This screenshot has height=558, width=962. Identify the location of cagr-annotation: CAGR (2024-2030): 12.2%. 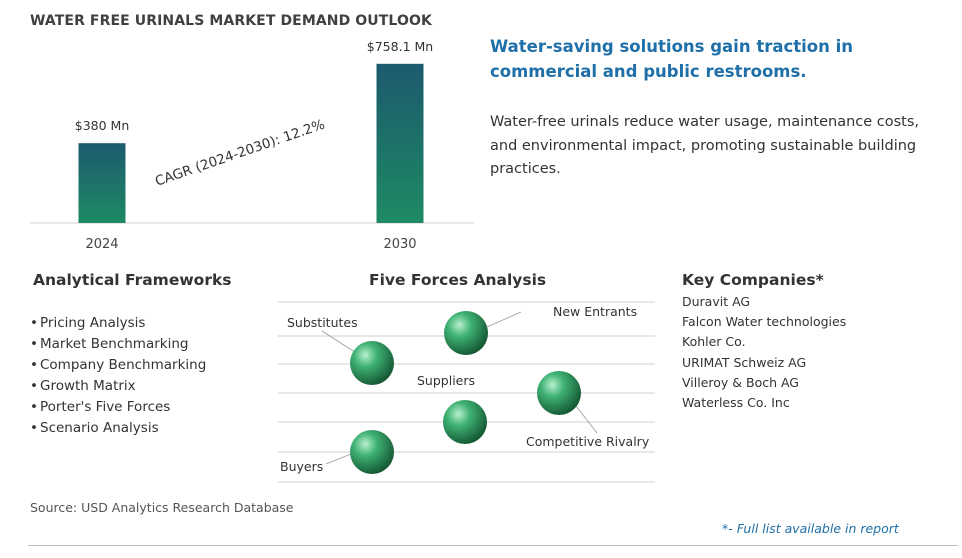
(240, 153).